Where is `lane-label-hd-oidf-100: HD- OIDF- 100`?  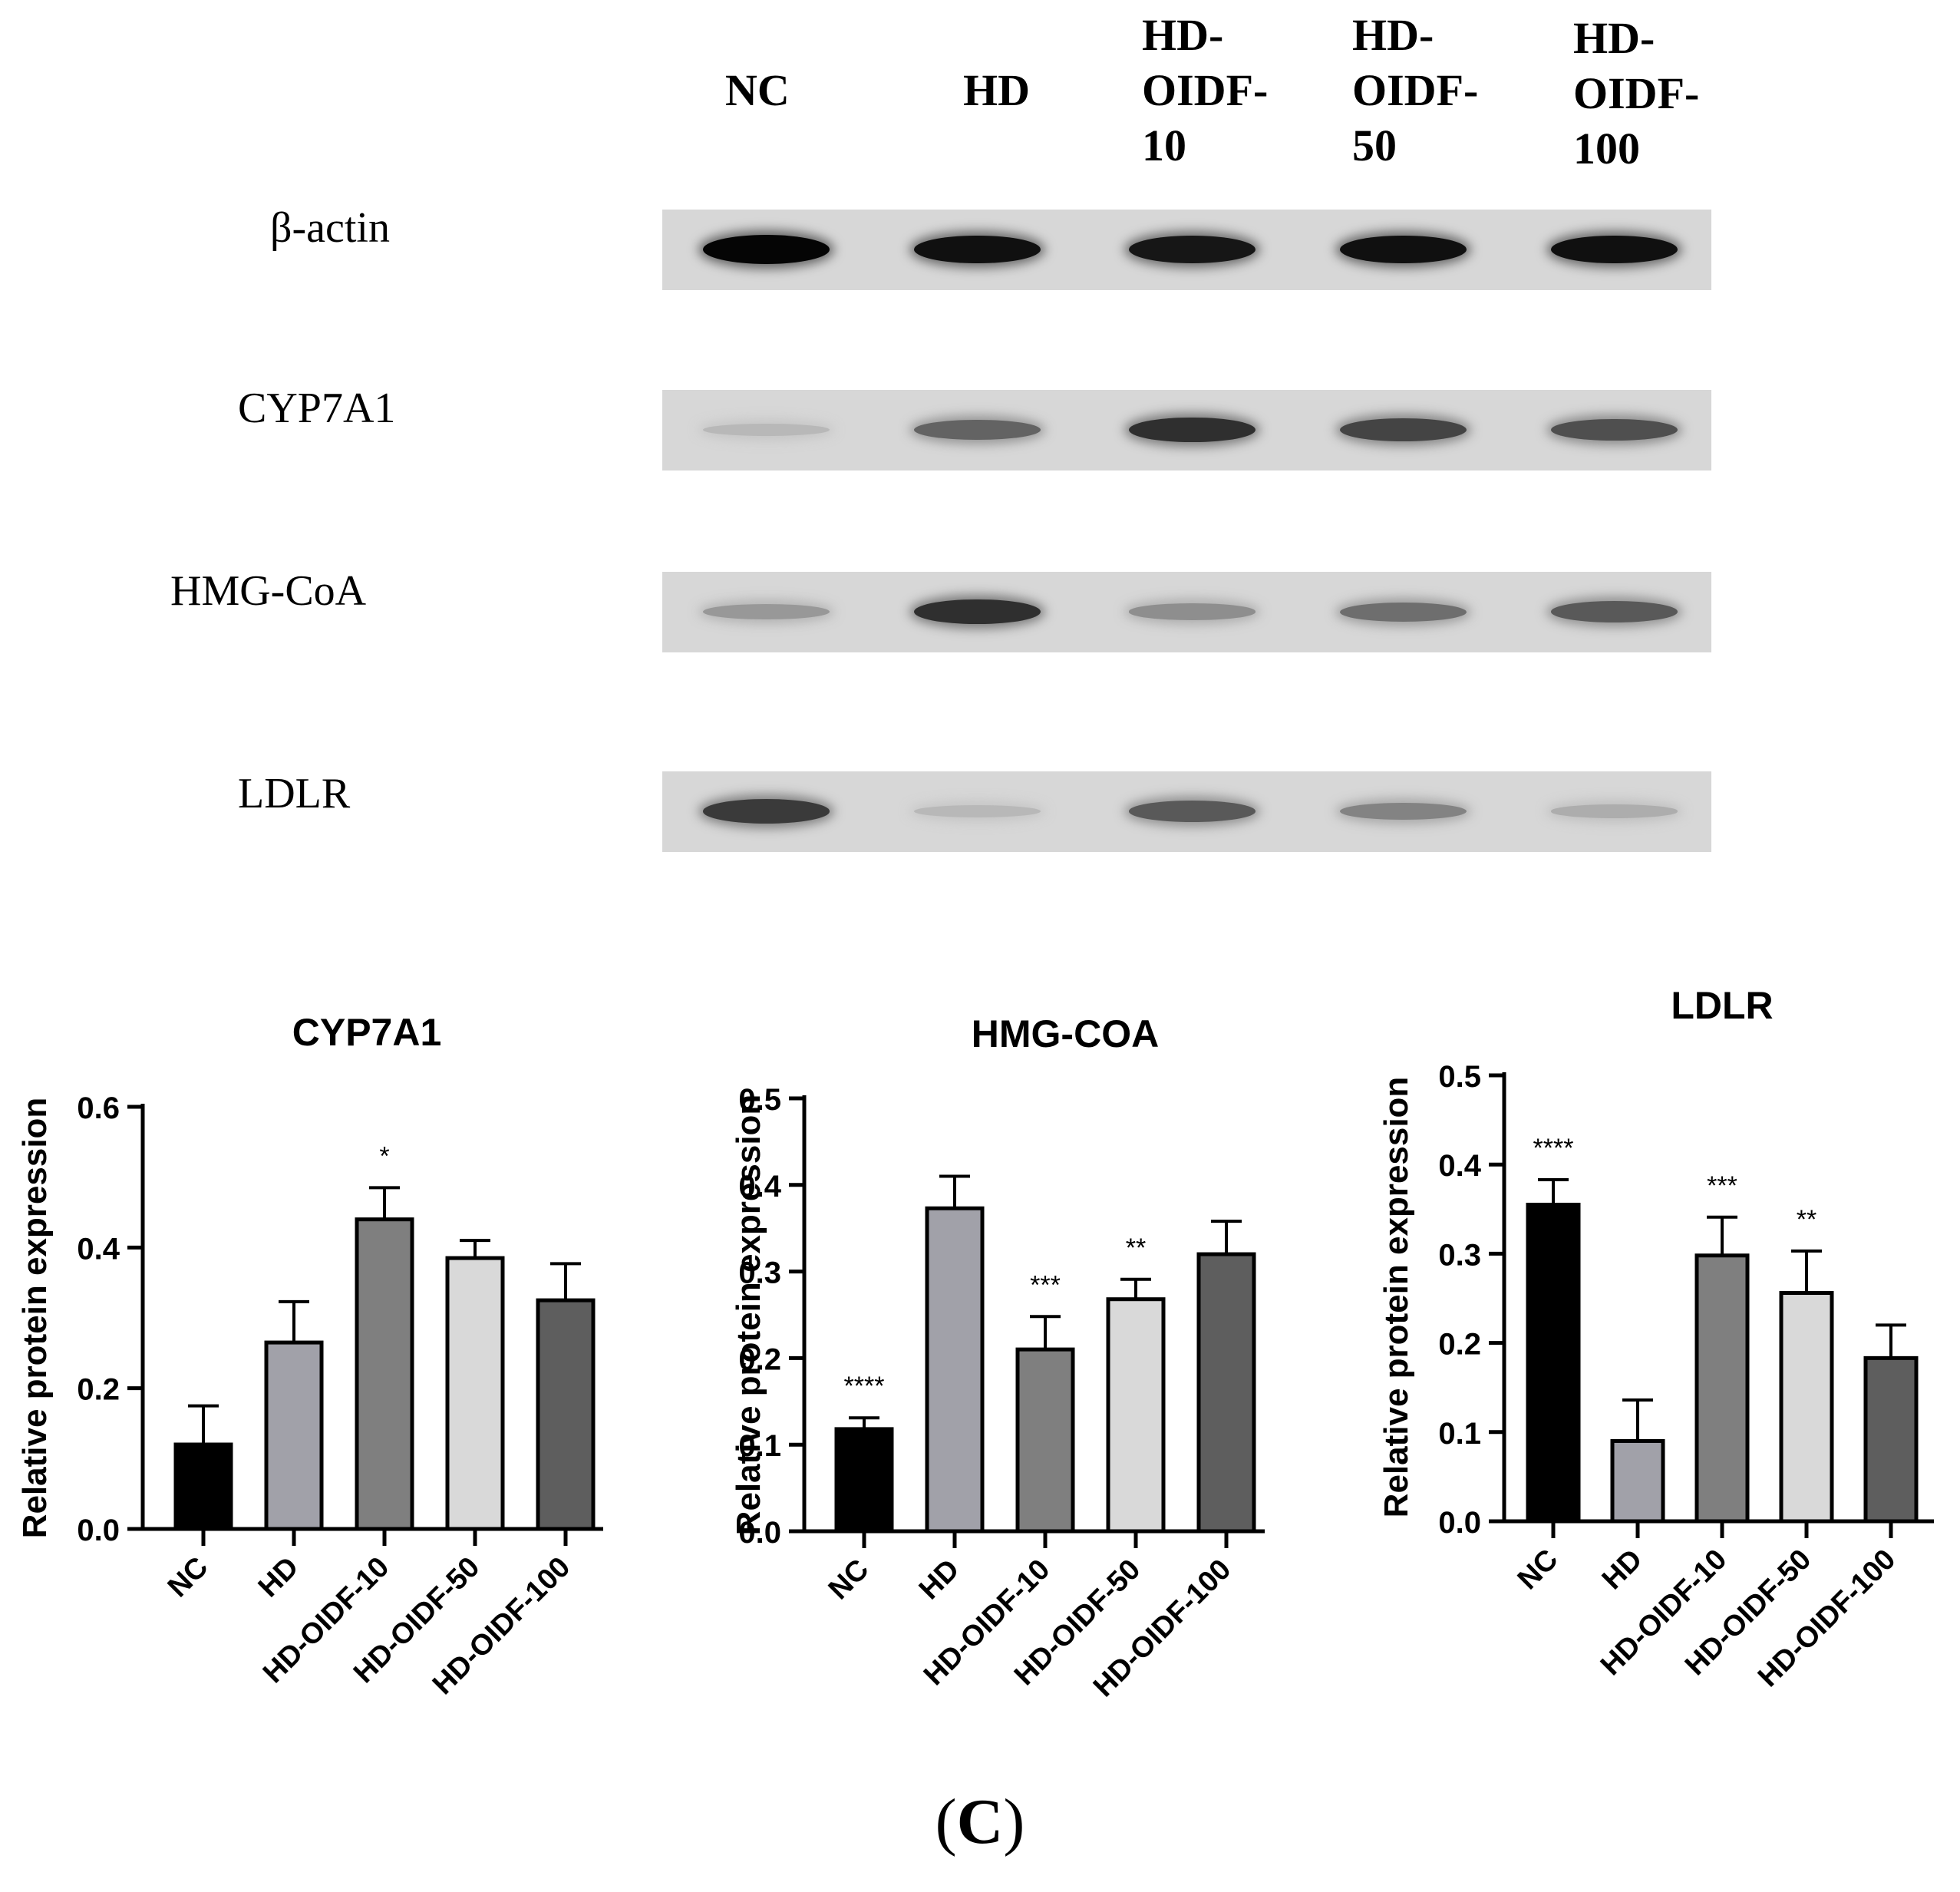 lane-label-hd-oidf-100: HD- OIDF- 100 is located at coordinates (1636, 93).